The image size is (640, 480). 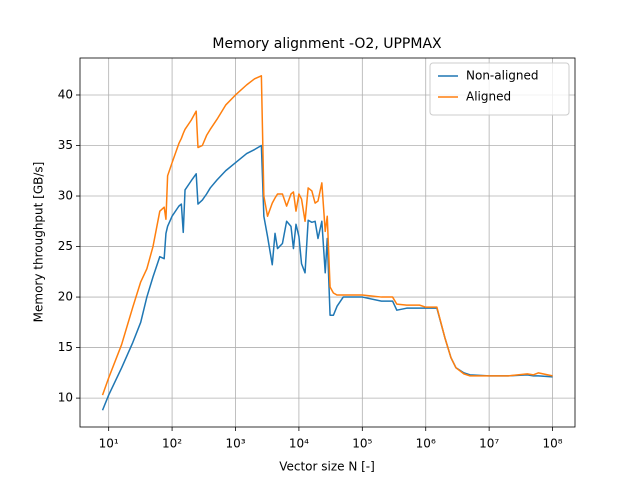 I want to click on y-tick-label: 15, so click(x=65, y=347).